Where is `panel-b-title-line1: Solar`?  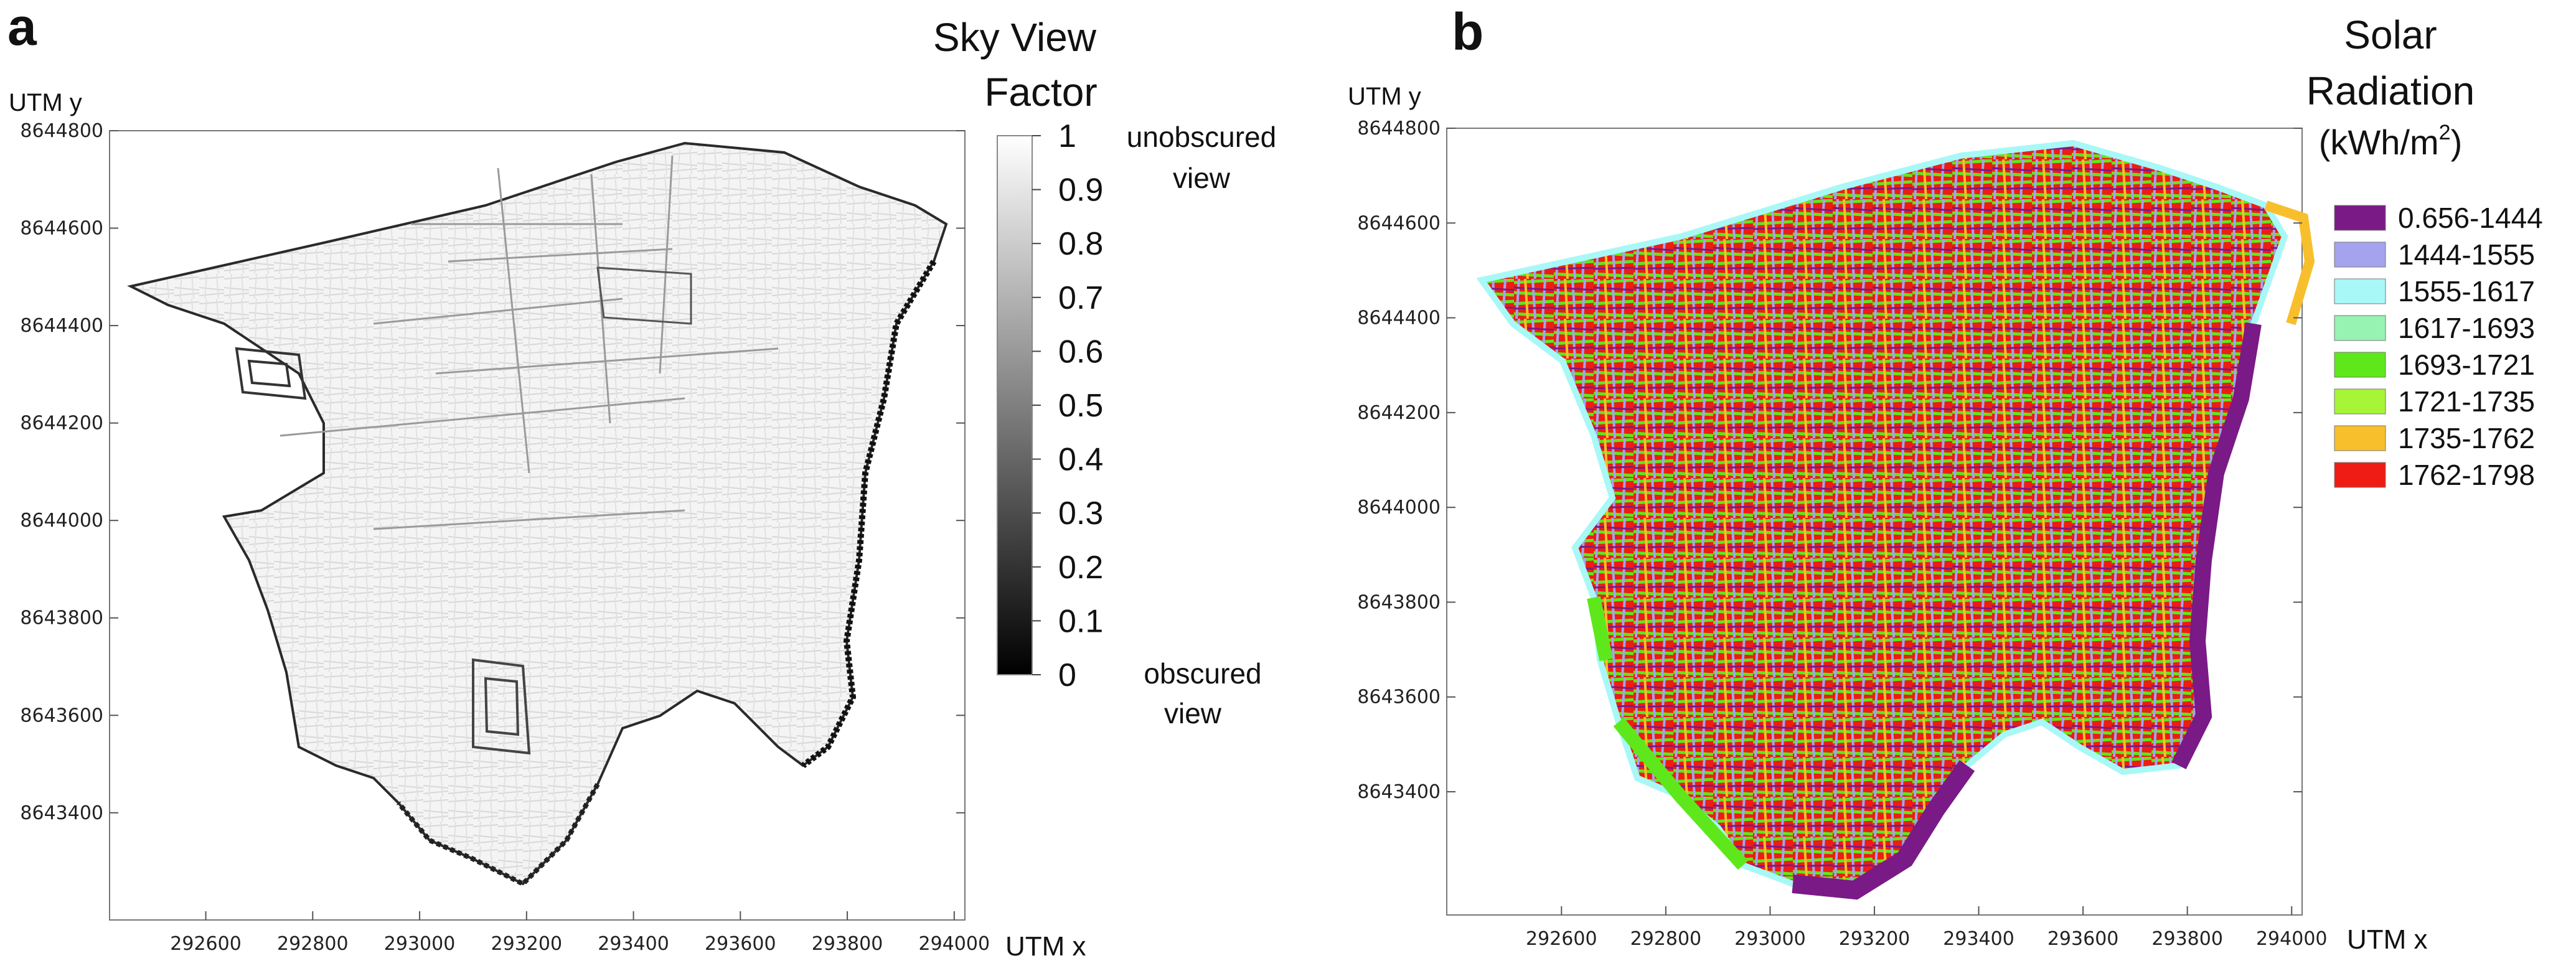 panel-b-title-line1: Solar is located at coordinates (2390, 34).